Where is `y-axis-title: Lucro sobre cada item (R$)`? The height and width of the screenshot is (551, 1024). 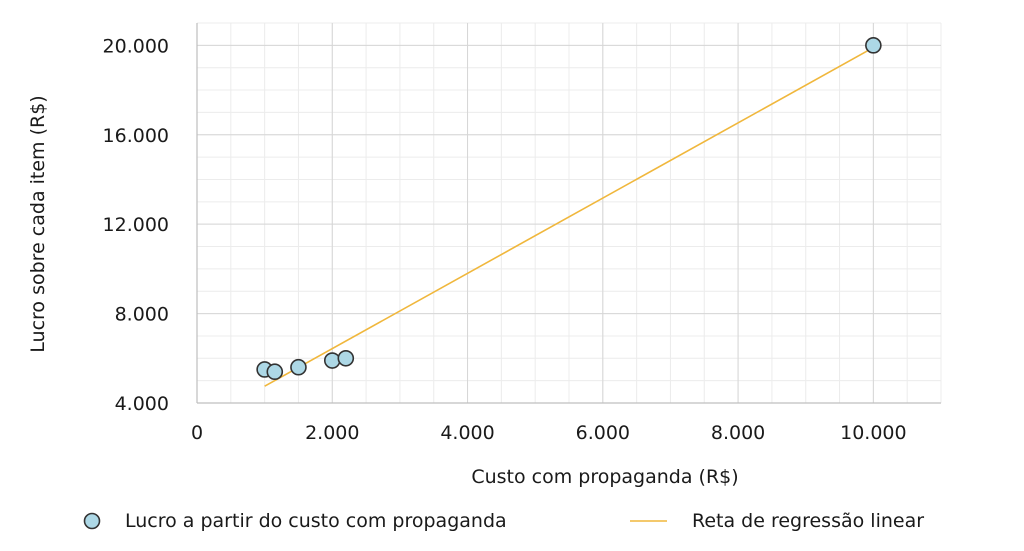 y-axis-title: Lucro sobre cada item (R$) is located at coordinates (38, 223).